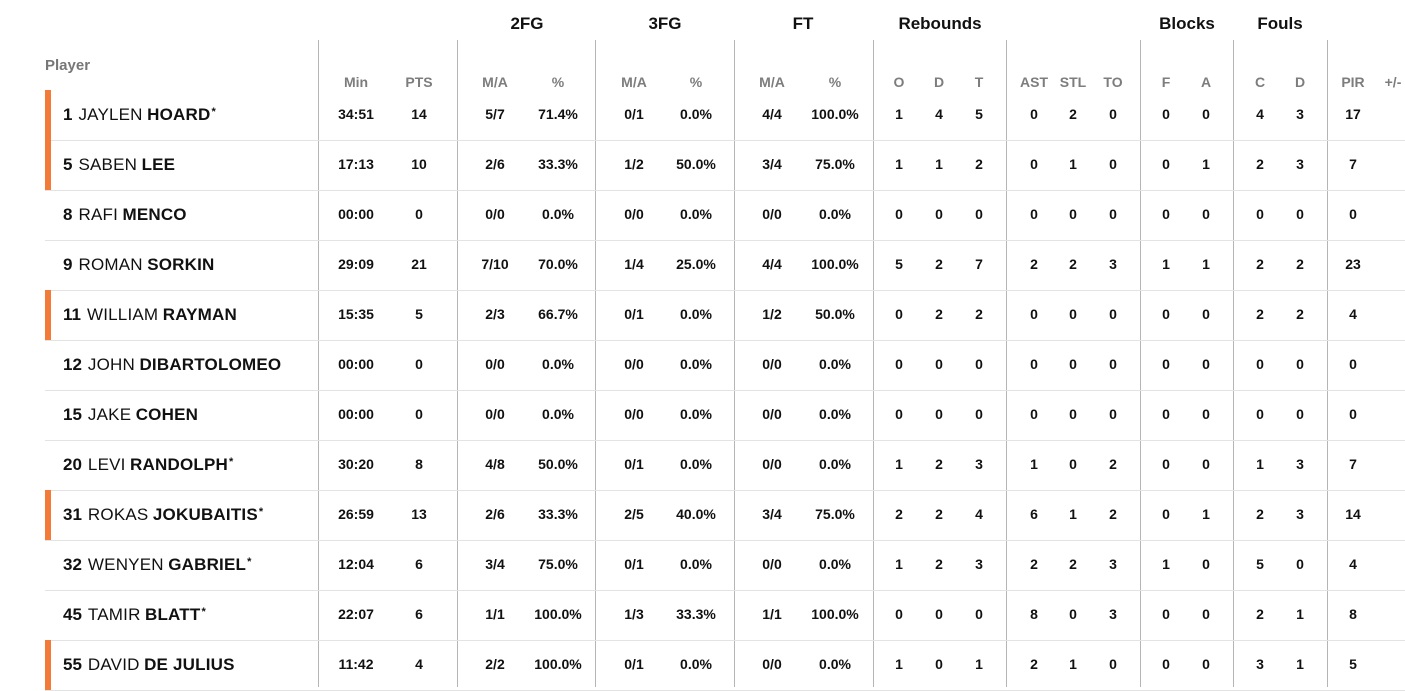  Describe the element at coordinates (72, 314) in the screenshot. I see `player-number: 11` at that location.